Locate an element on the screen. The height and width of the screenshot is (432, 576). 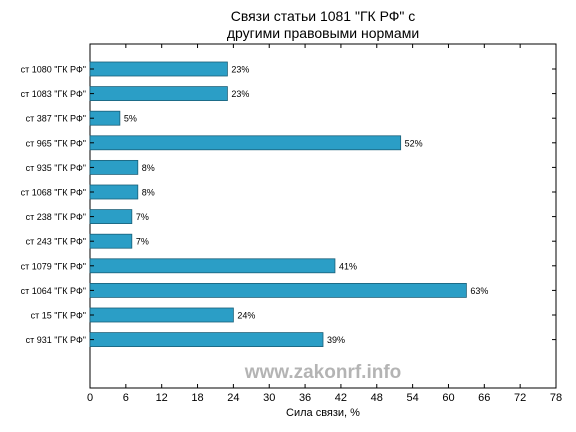
y-tick-label: ст 238 "ГК РФ" is located at coordinates (56, 217).